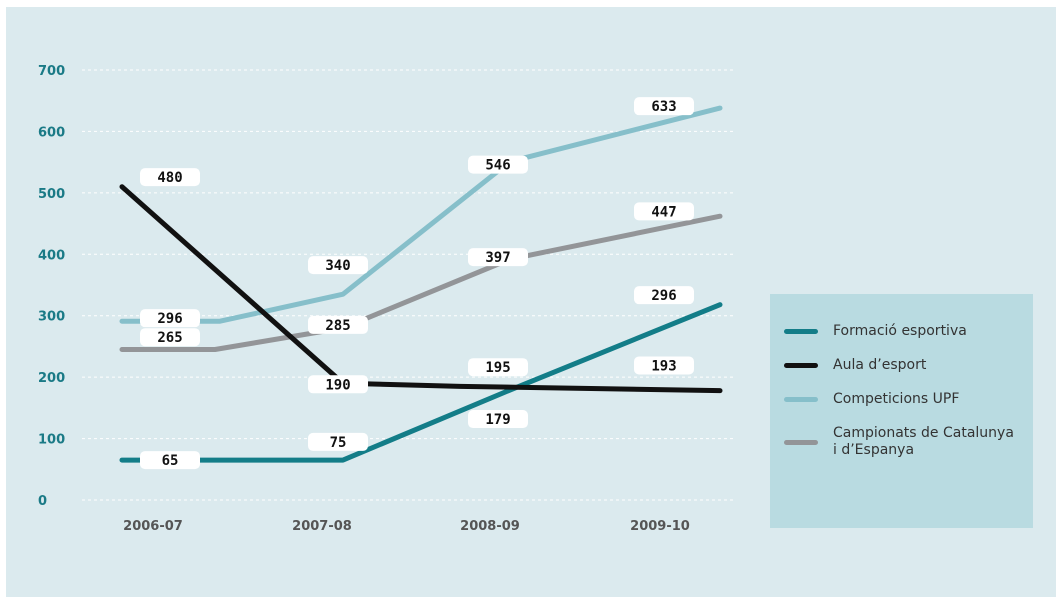 This screenshot has width=1064, height=600. Describe the element at coordinates (51, 71) in the screenshot. I see `y-tick-label: 700` at that location.